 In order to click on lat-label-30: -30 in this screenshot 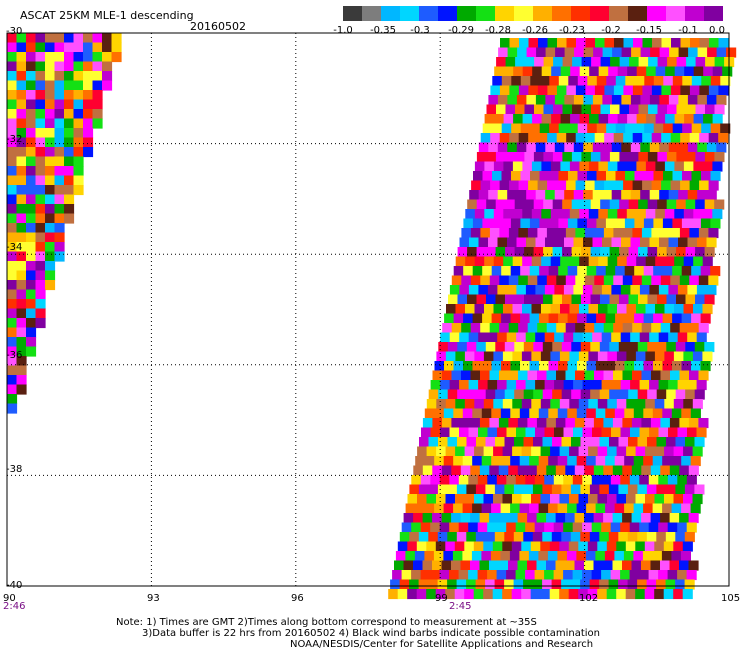, I will do `click(14, 31)`.